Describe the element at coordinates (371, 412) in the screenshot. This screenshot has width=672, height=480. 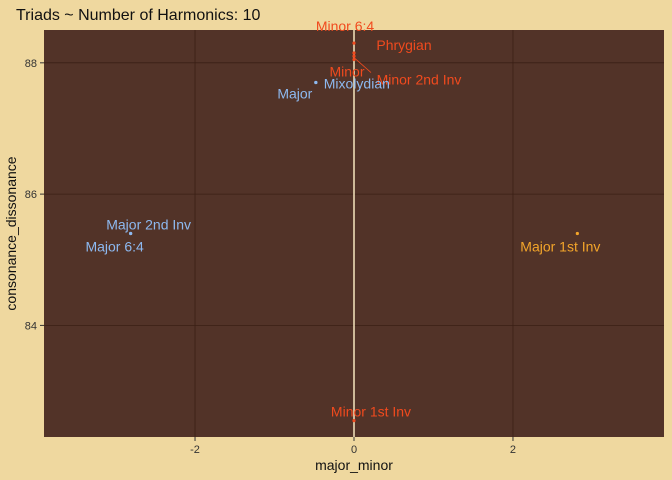
I see `point-label: Minor 1st Inv` at that location.